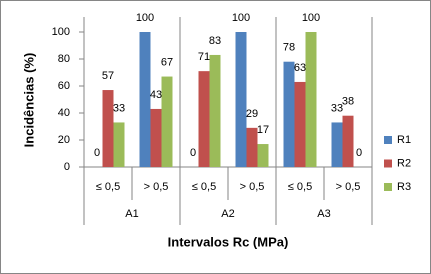 The image size is (431, 274). What do you see at coordinates (64, 59) in the screenshot?
I see `y-tick-label: 80` at bounding box center [64, 59].